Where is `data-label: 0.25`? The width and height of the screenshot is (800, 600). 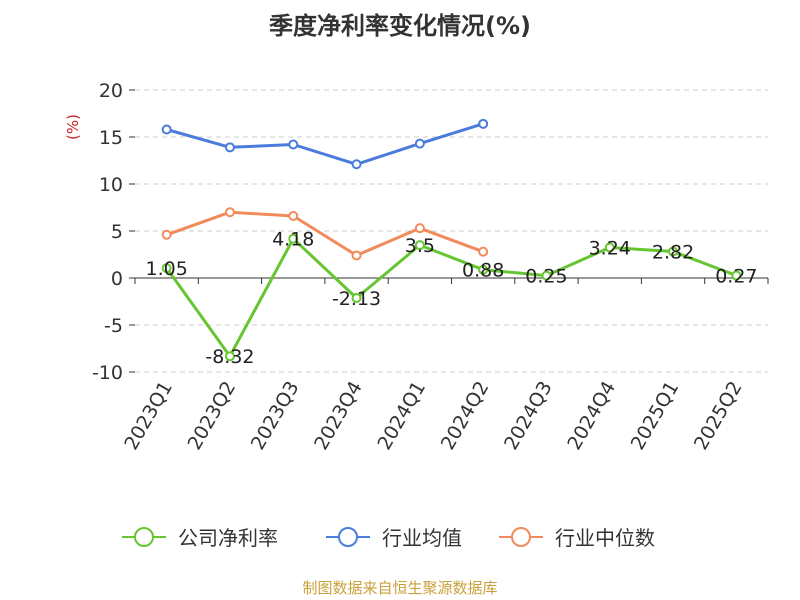 data-label: 0.25 is located at coordinates (546, 277).